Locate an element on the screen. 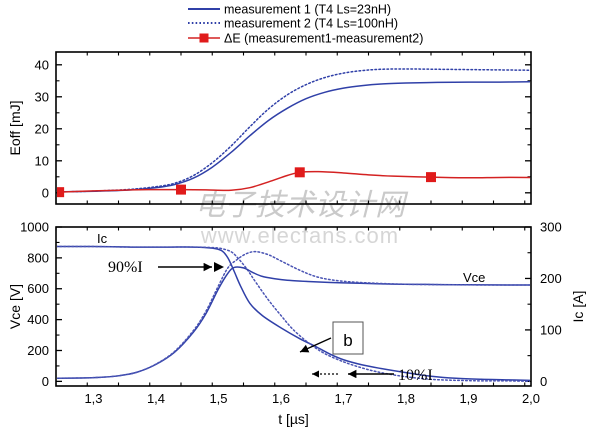 This screenshot has height=438, width=600. bottom-panel-yticklabel: 0 is located at coordinates (45, 381).